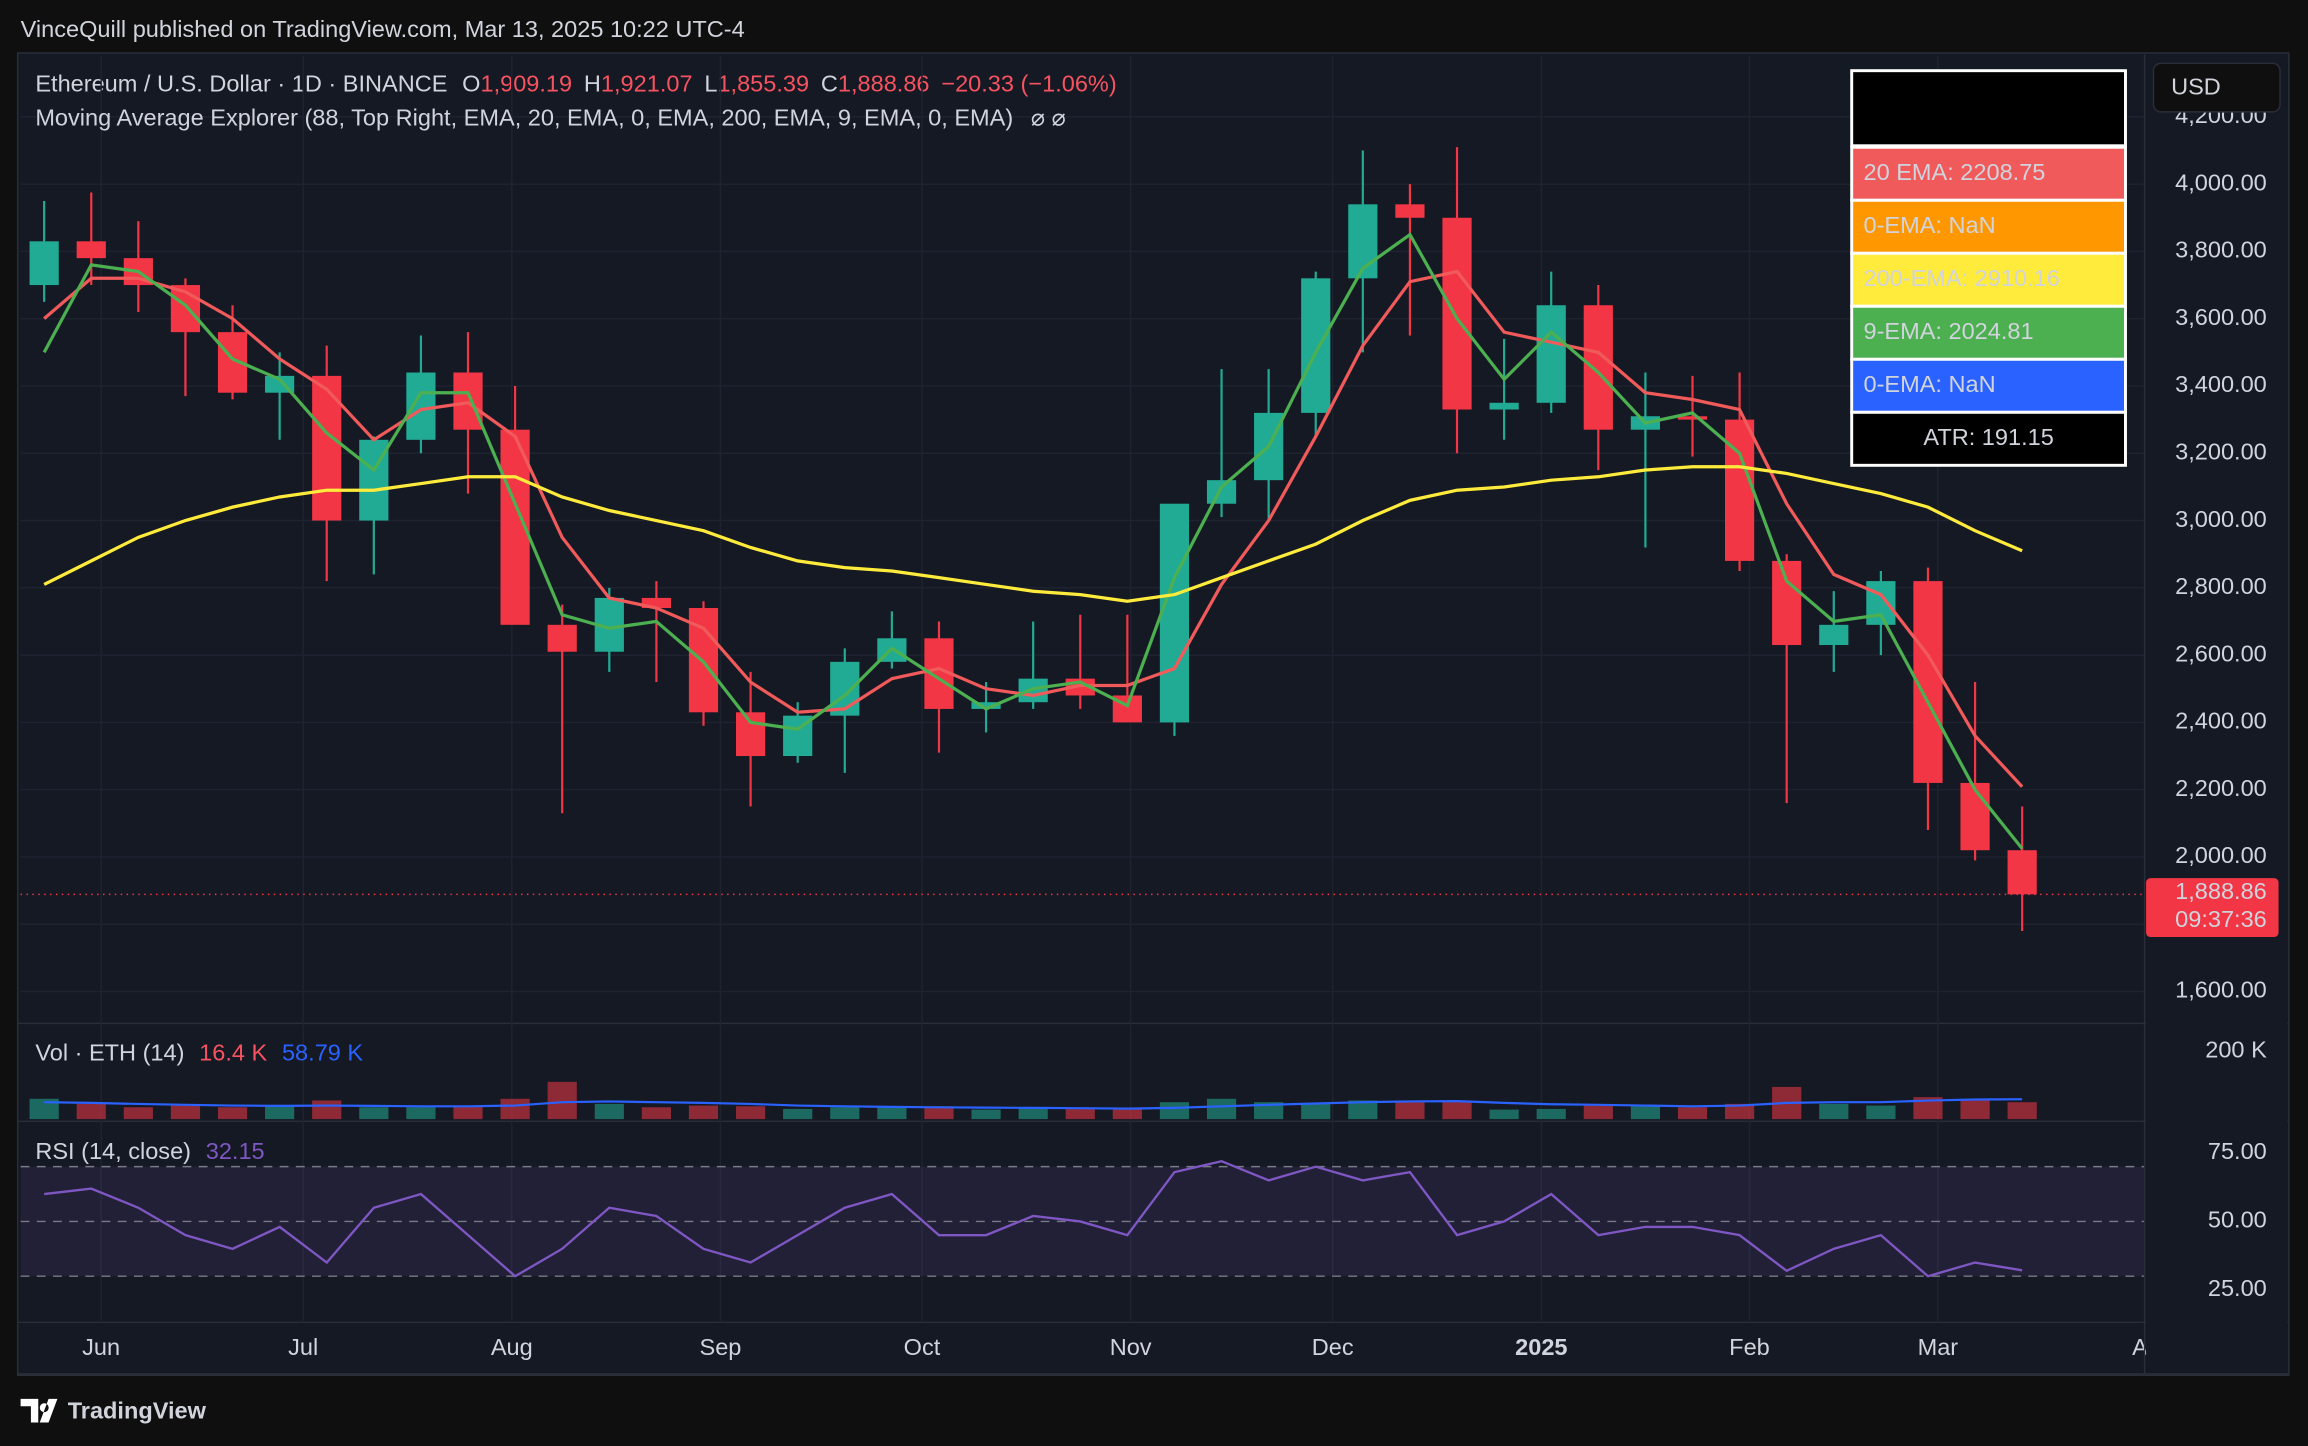 The height and width of the screenshot is (1446, 2308). What do you see at coordinates (710, 84) in the screenshot?
I see `ohlc-key: L` at bounding box center [710, 84].